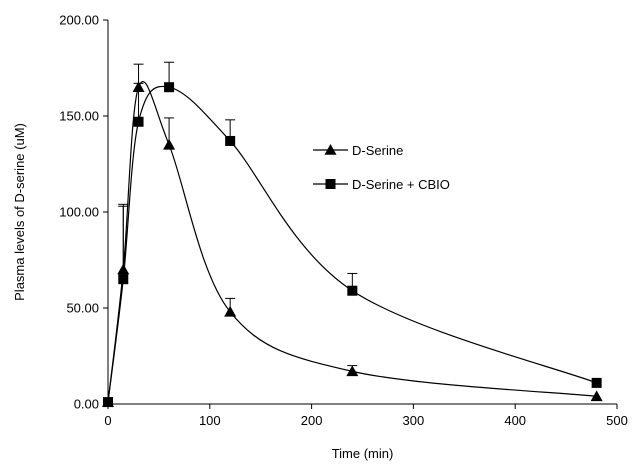 The width and height of the screenshot is (633, 464). What do you see at coordinates (330, 149) in the screenshot?
I see `legend-marker-triangle` at bounding box center [330, 149].